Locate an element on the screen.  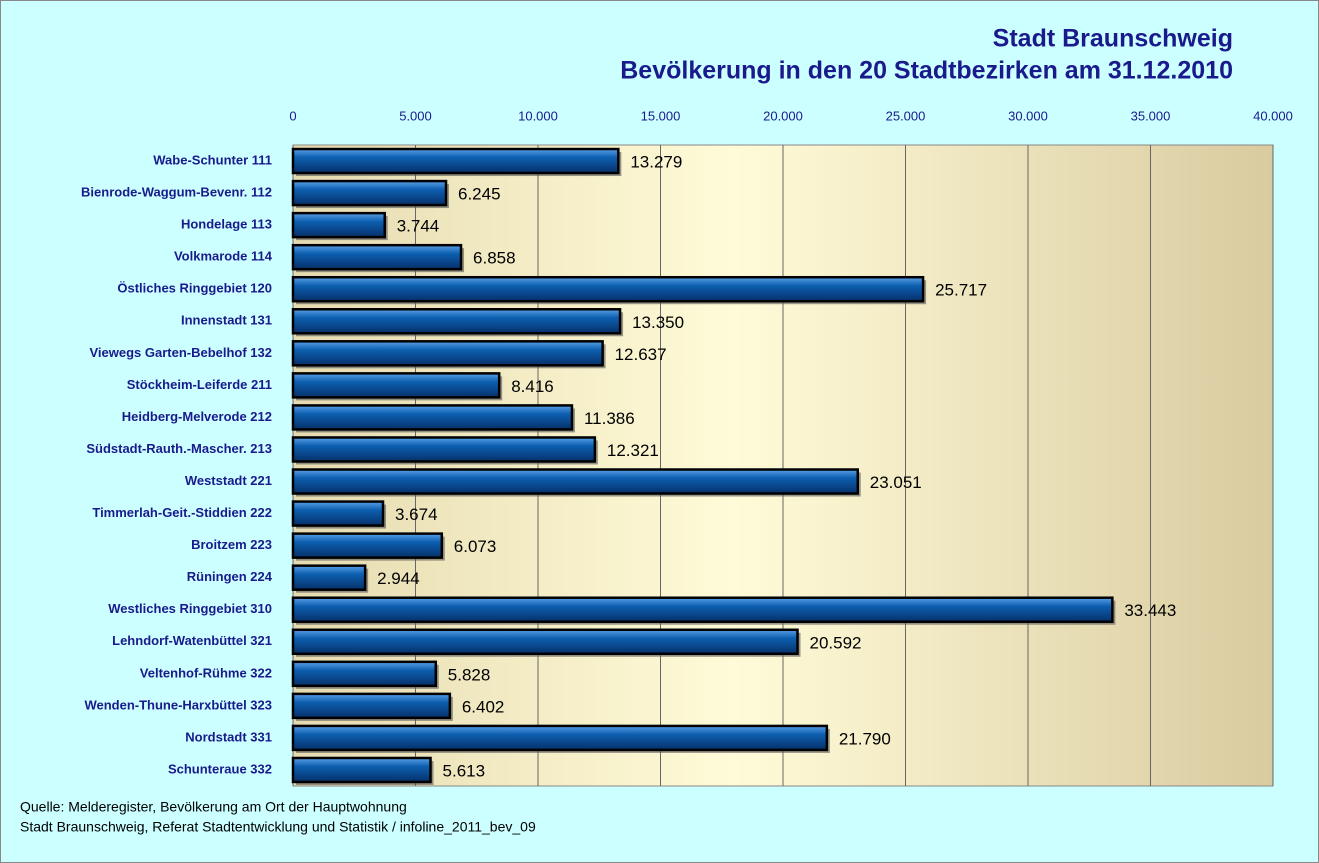
data-label: 6.858 is located at coordinates (494, 258).